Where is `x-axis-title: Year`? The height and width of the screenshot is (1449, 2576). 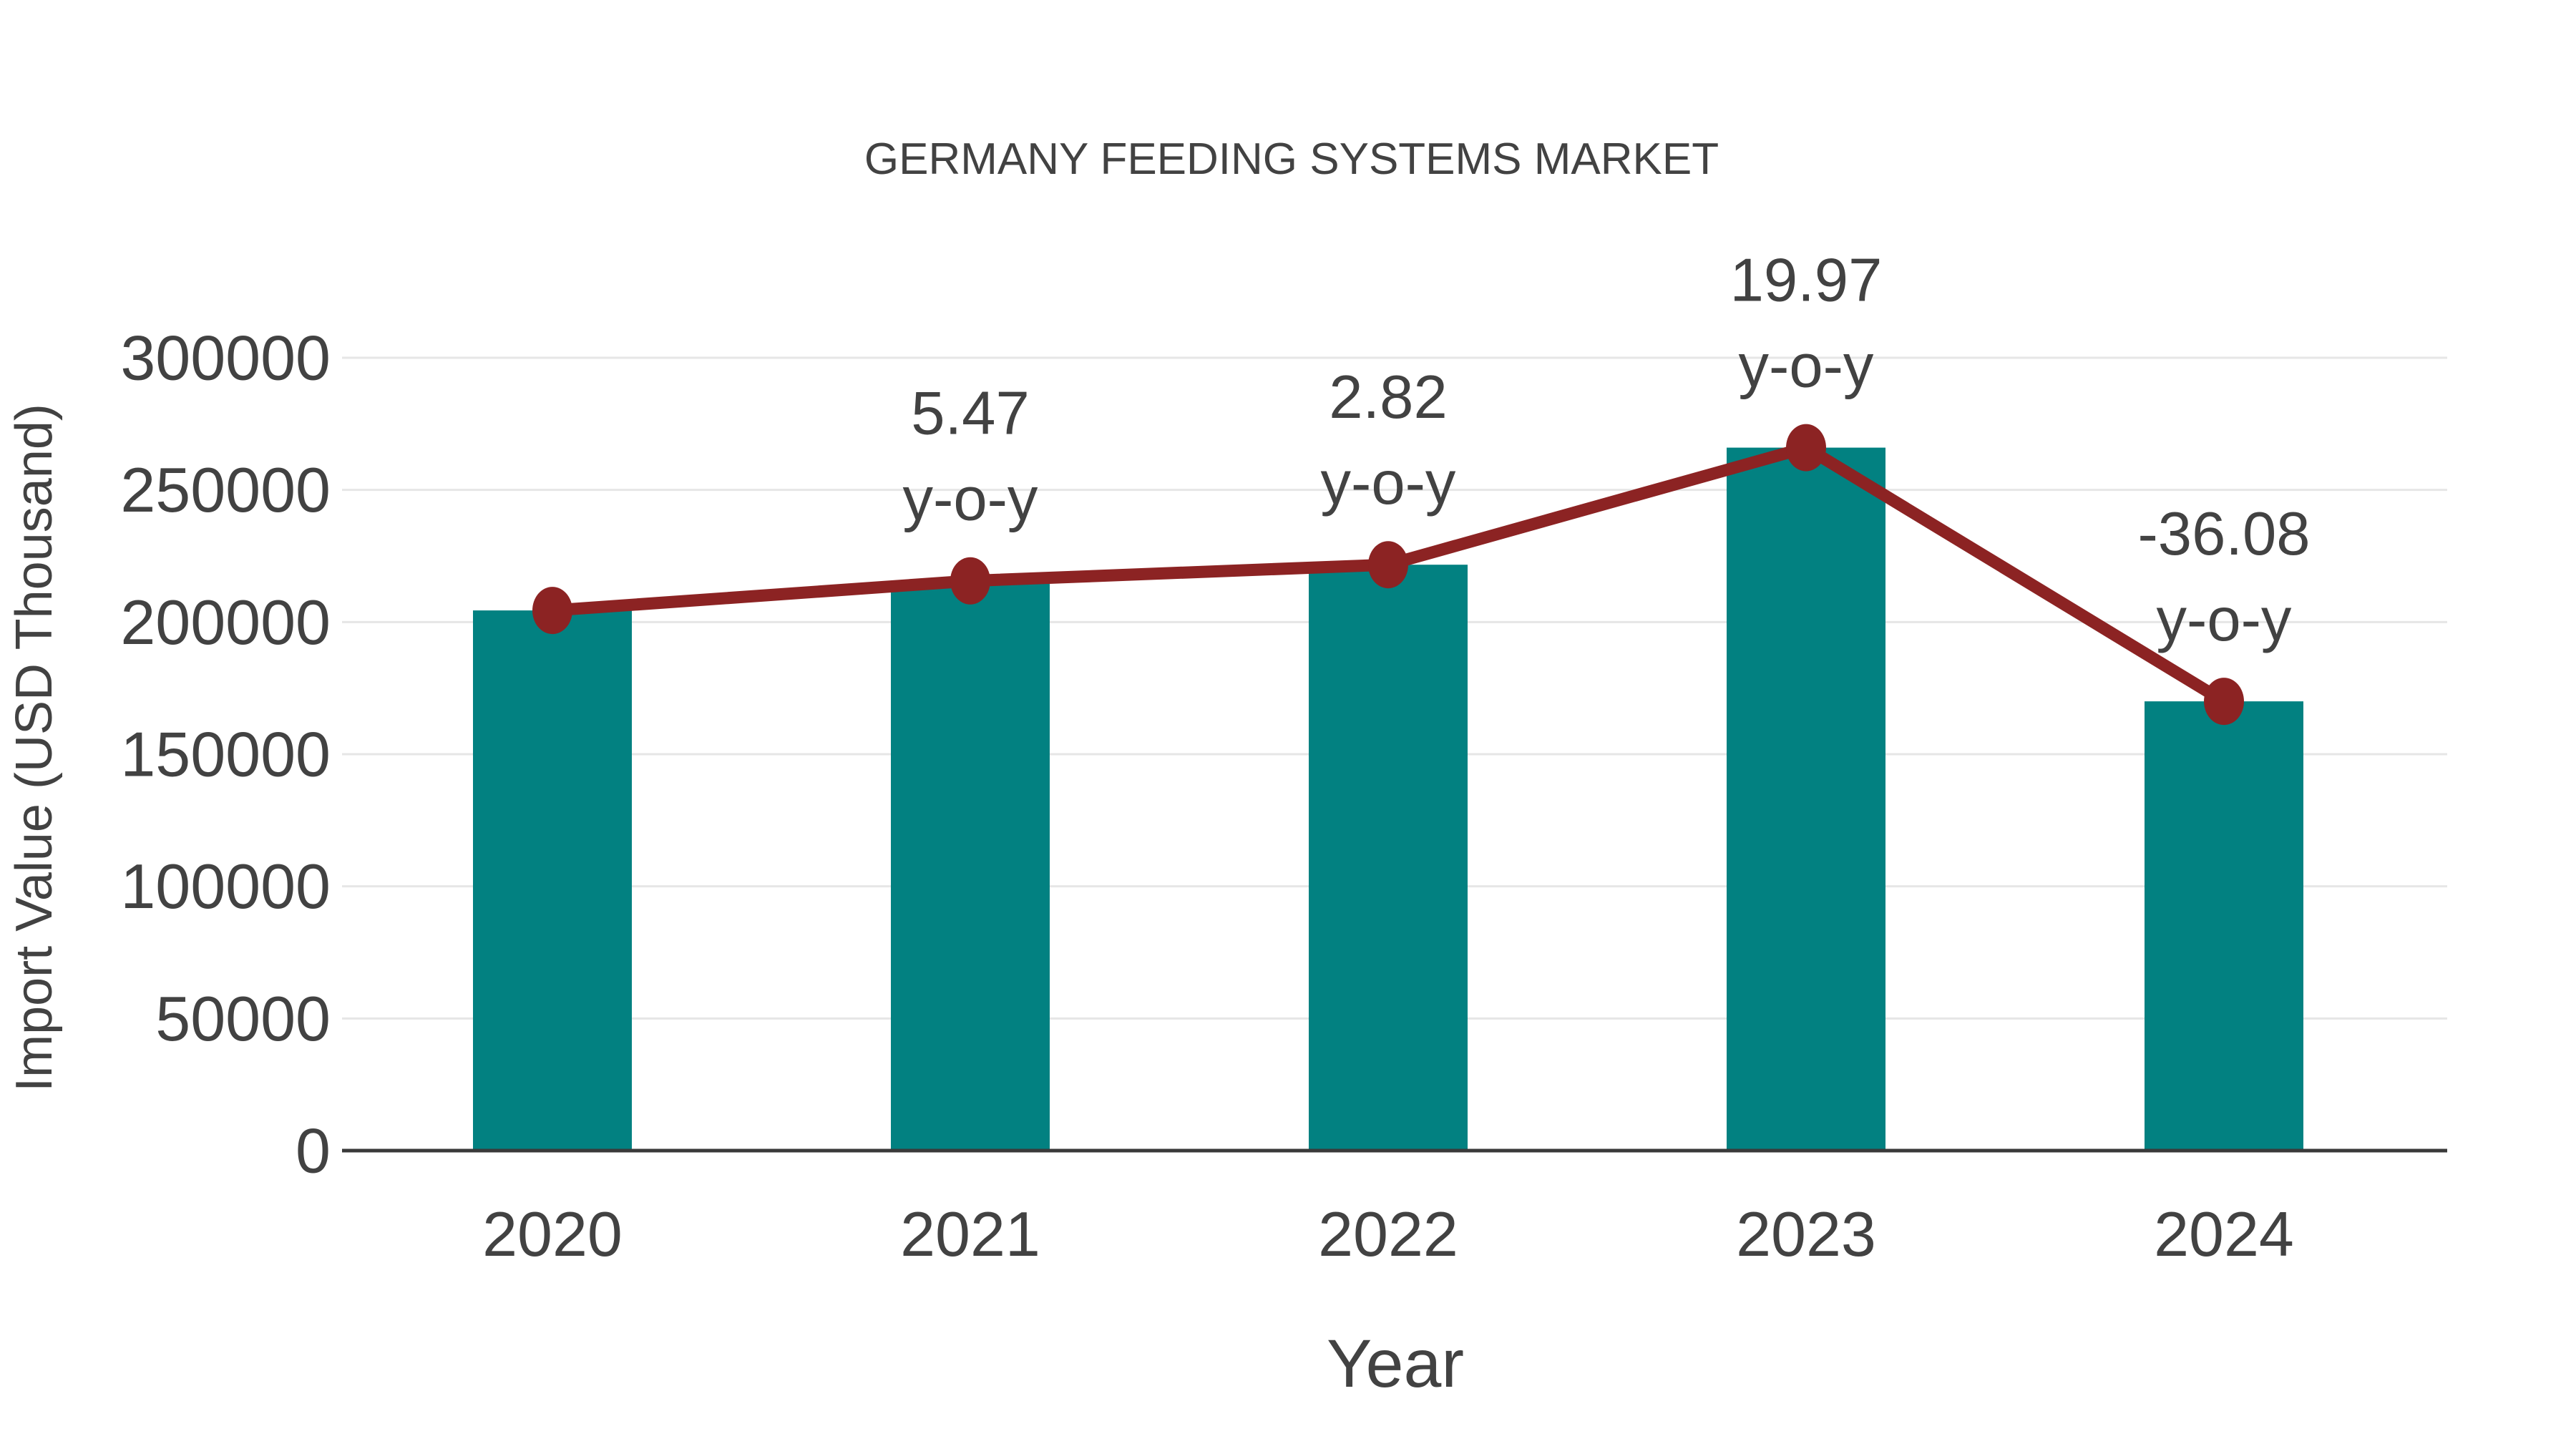
x-axis-title: Year is located at coordinates (1395, 1364).